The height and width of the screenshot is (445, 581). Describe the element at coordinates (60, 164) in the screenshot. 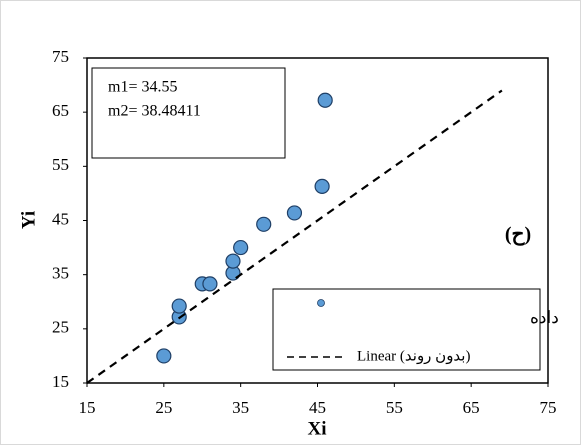

I see `y-tick-label: 55` at that location.